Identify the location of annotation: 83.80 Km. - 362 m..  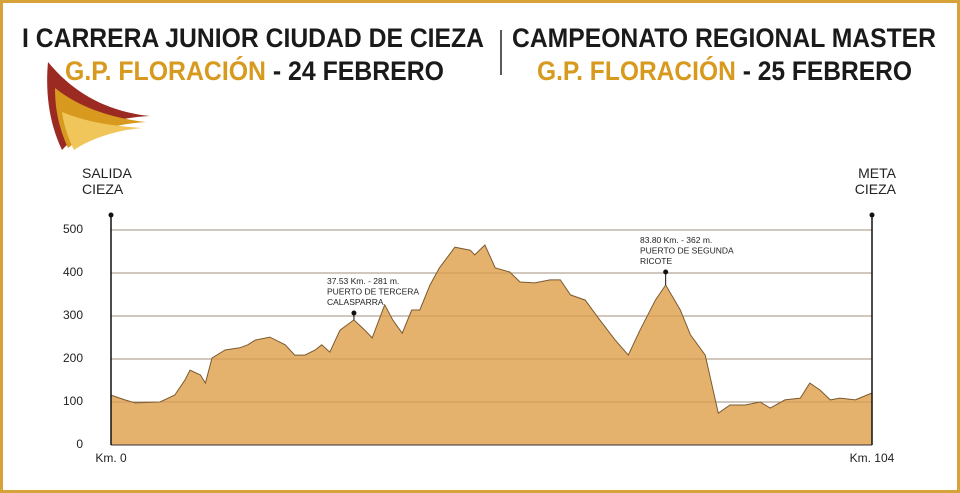
(676, 240).